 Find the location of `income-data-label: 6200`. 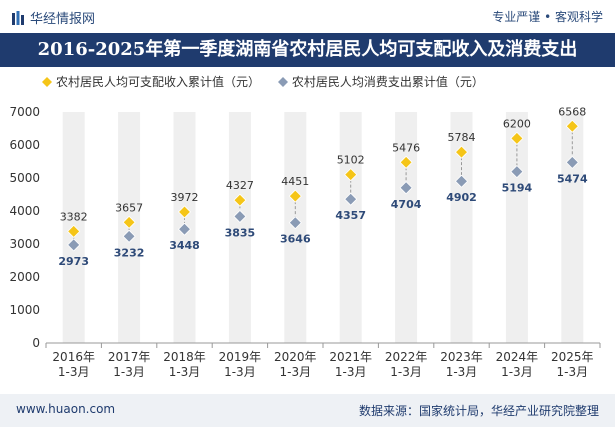

income-data-label: 6200 is located at coordinates (517, 123).